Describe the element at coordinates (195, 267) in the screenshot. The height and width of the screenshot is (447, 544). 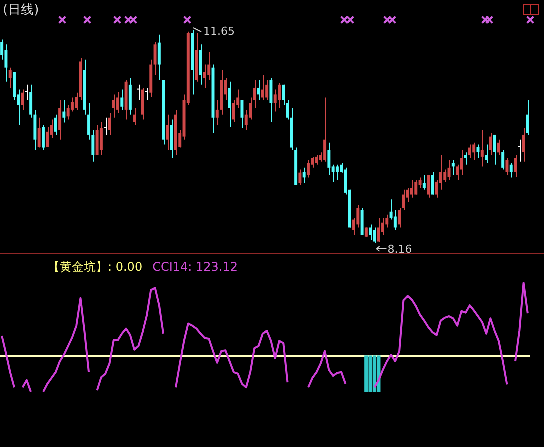
I see `text: CCI14: 123.12` at that location.